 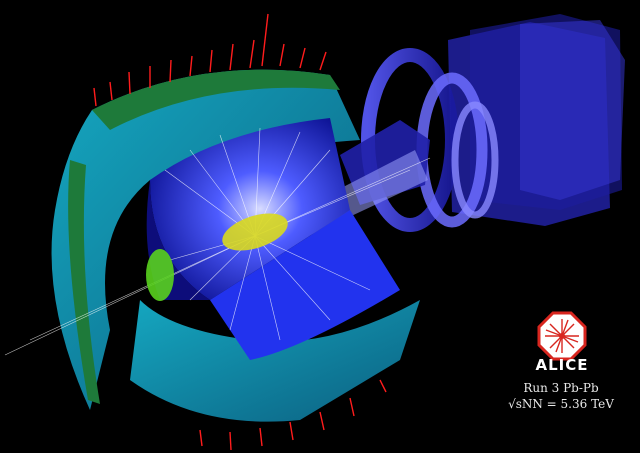 I want to click on event-caption: Run 3 Pb-Pb √sNN = 5.36 TeV, so click(x=561, y=396).